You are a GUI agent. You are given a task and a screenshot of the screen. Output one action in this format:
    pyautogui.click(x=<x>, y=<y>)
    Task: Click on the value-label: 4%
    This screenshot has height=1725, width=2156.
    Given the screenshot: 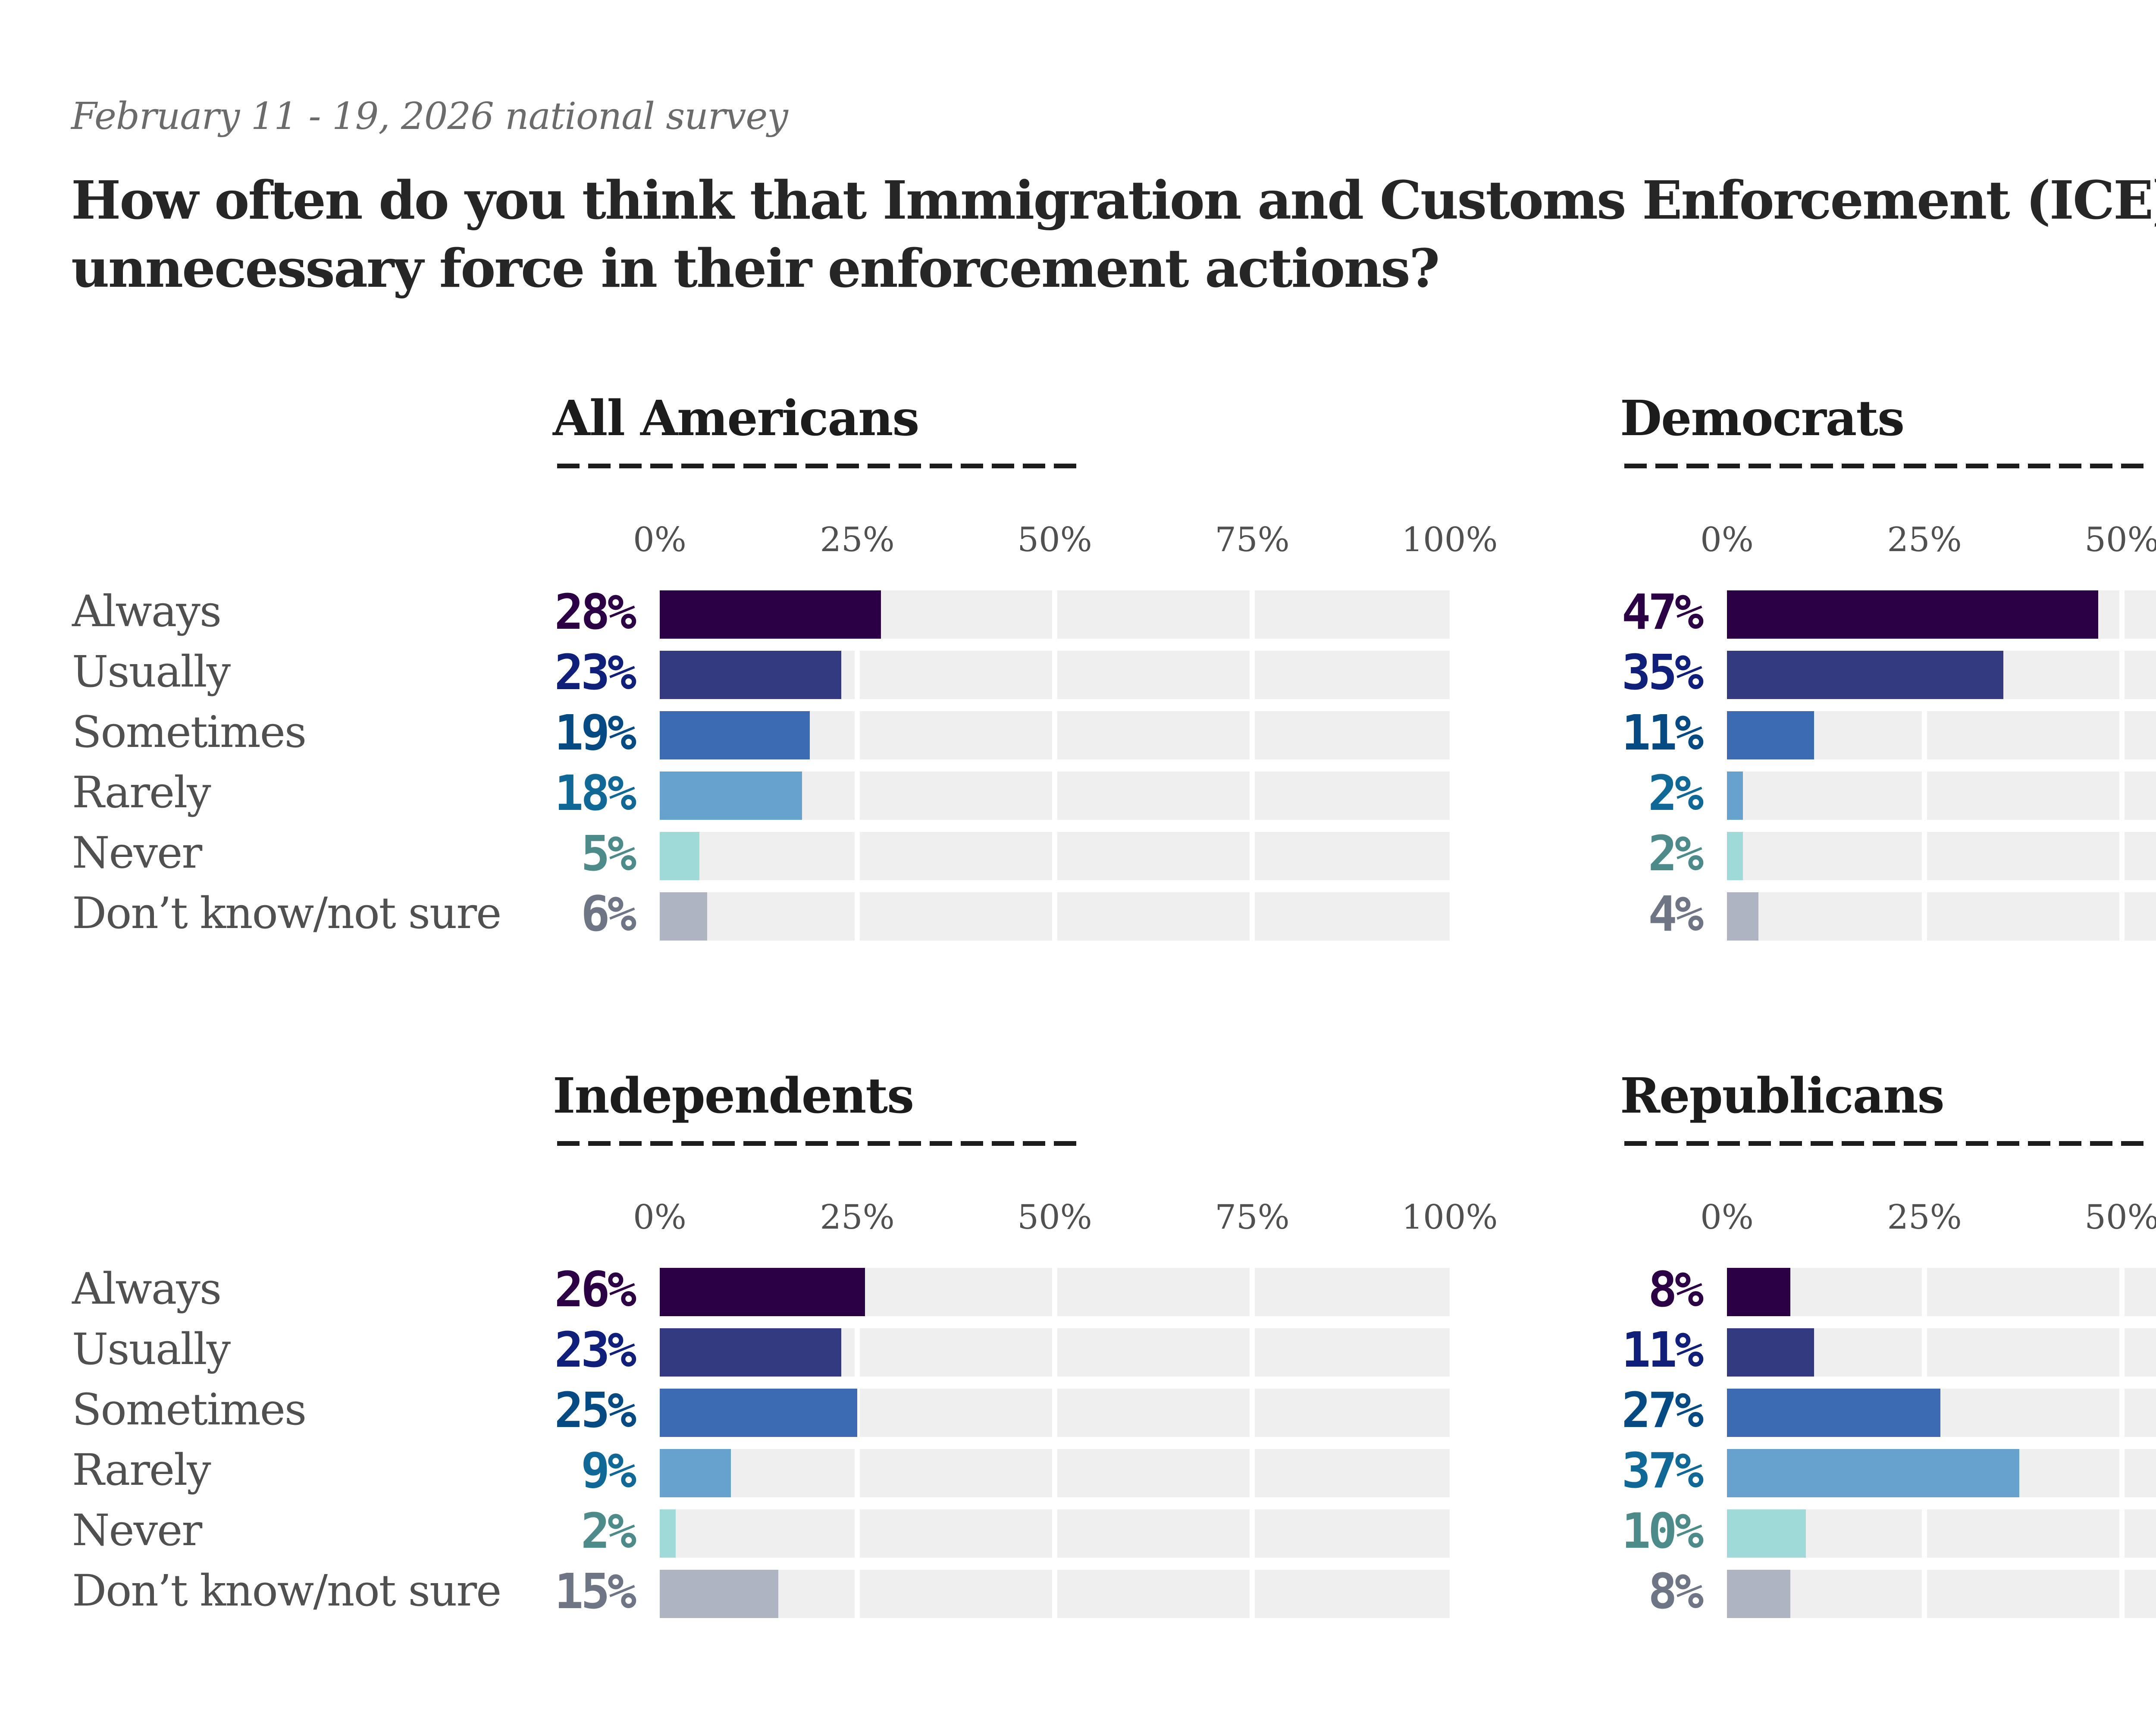 What is the action you would take?
    pyautogui.click(x=1676, y=914)
    